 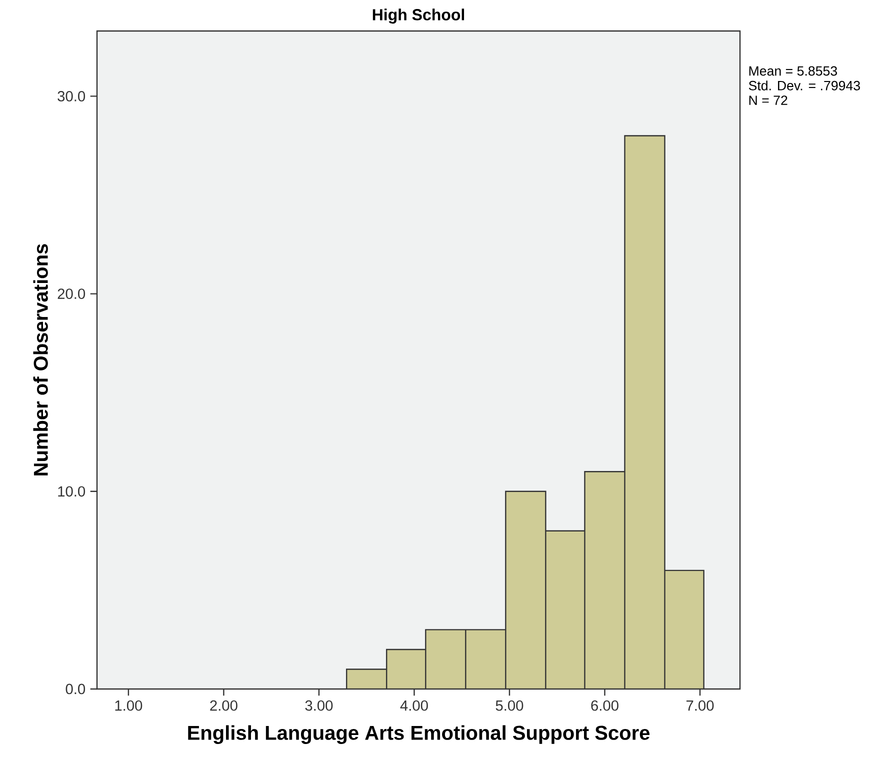 What do you see at coordinates (72, 293) in the screenshot?
I see `y-tick-label: 20.0` at bounding box center [72, 293].